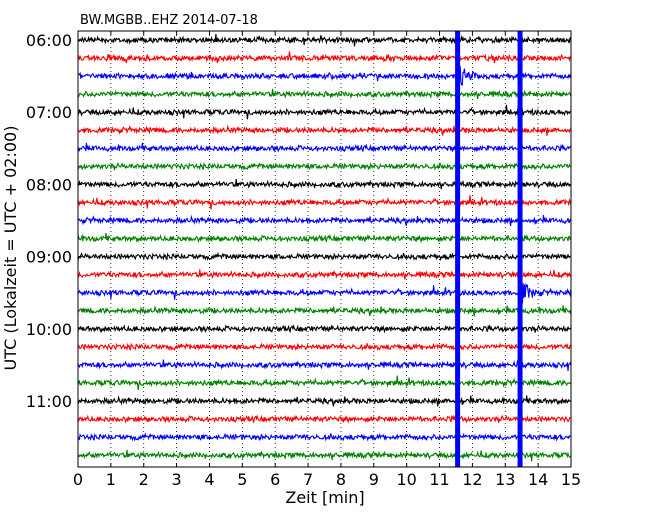 This screenshot has width=650, height=520. Describe the element at coordinates (49, 112) in the screenshot. I see `y-tick-label: 07:00` at that location.